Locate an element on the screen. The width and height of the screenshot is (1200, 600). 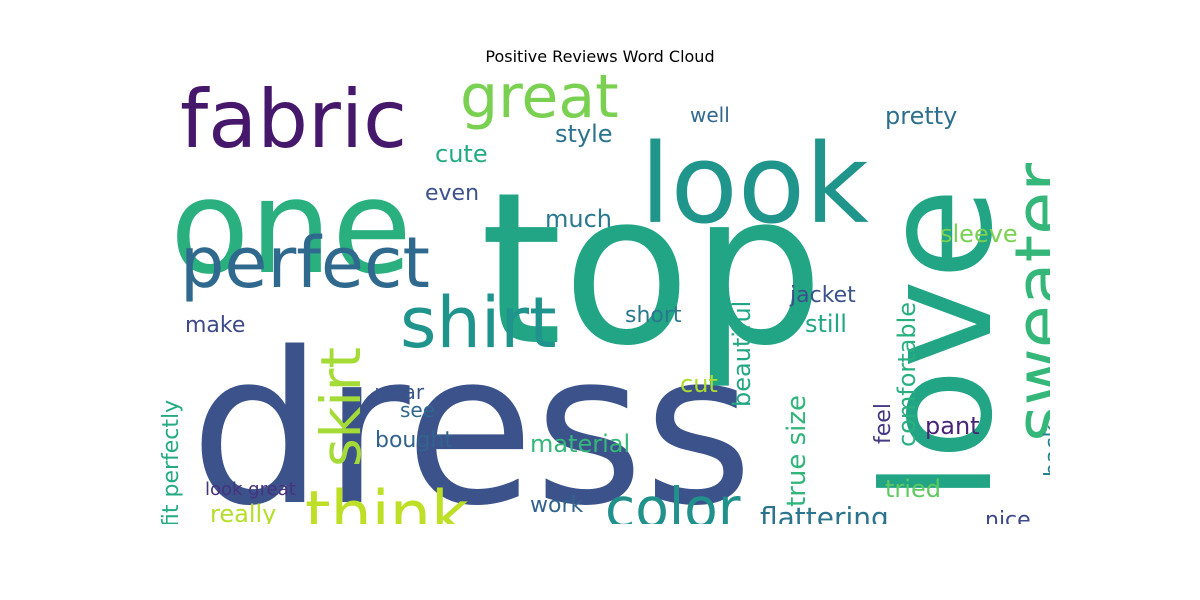
word-36: wear is located at coordinates (400, 392).